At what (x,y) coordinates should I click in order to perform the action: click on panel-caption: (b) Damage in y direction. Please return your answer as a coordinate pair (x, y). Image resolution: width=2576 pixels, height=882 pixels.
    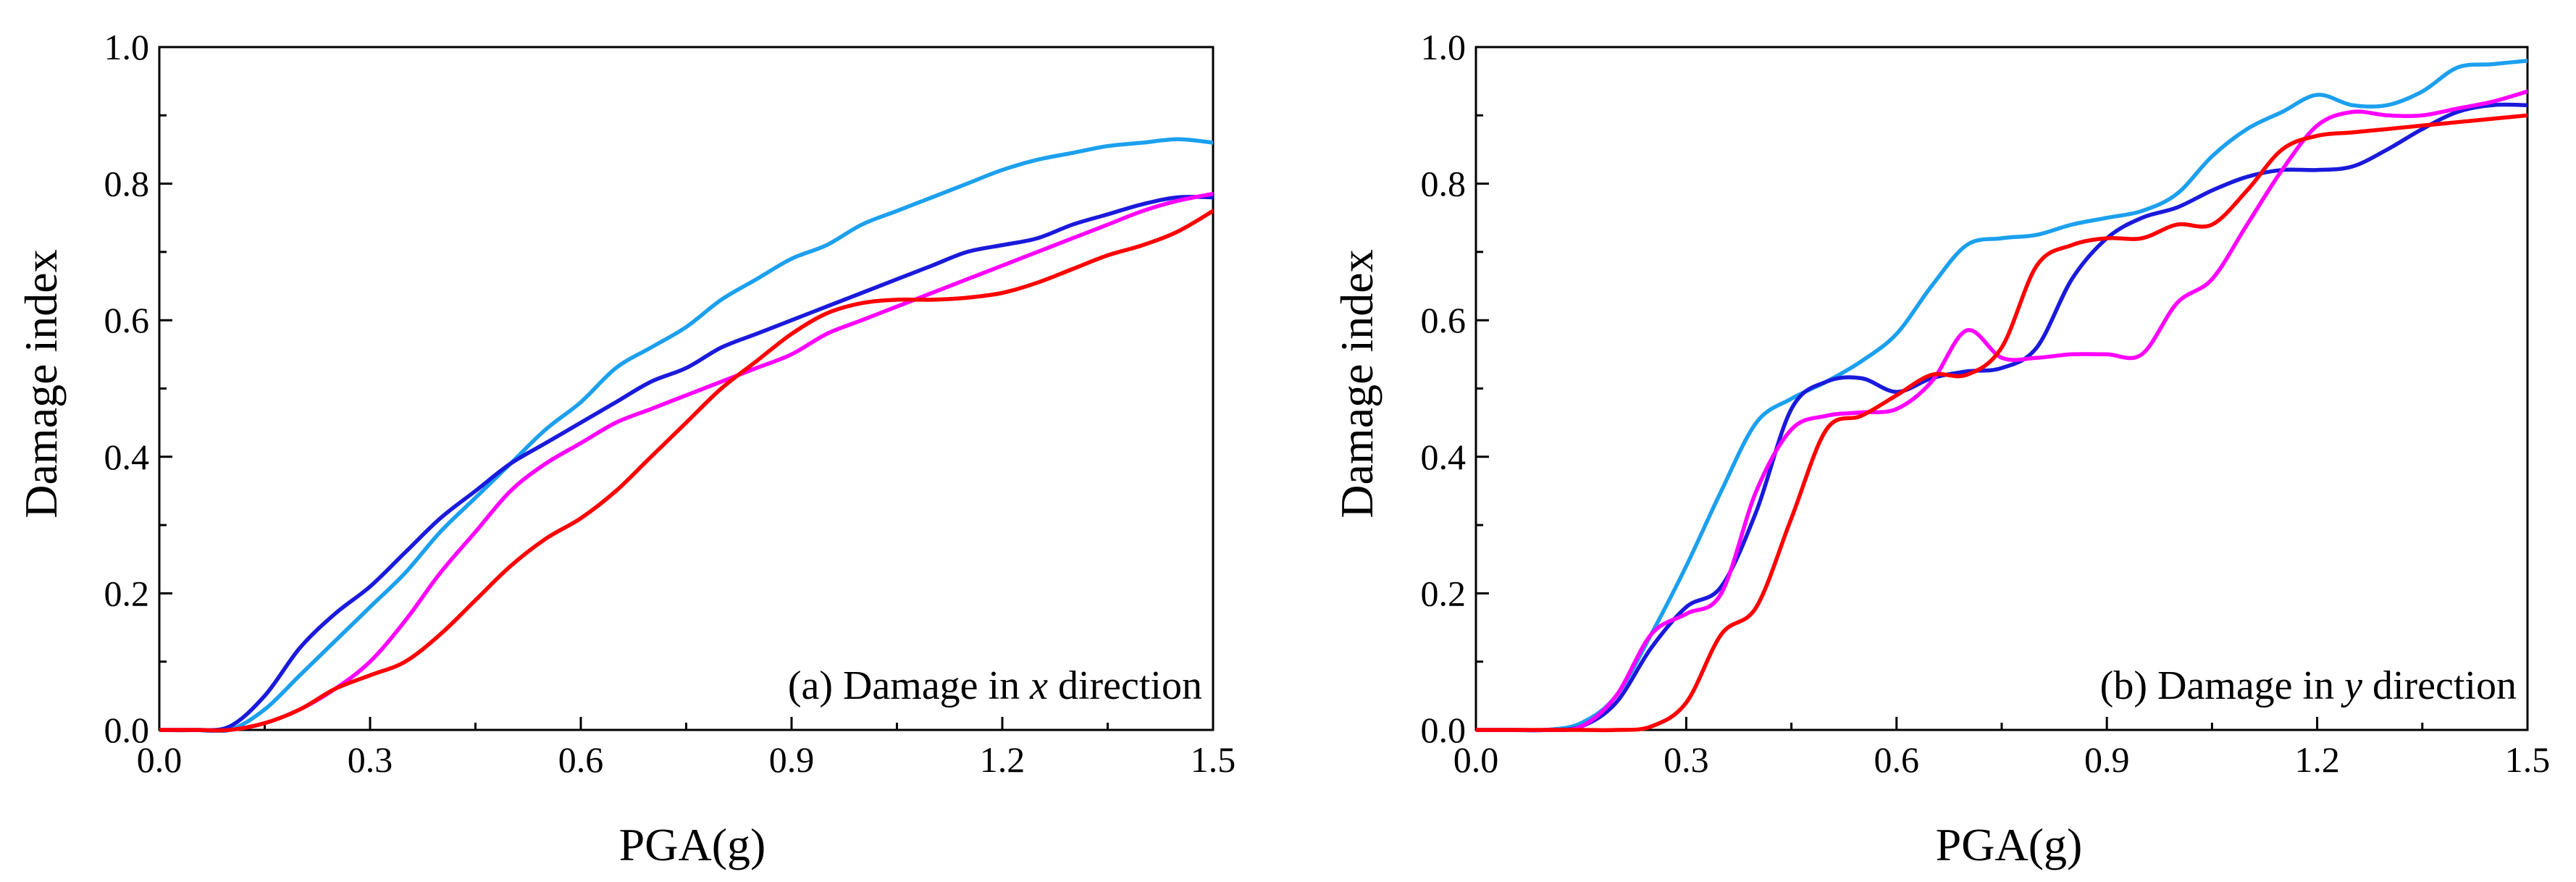
    Looking at the image, I should click on (2308, 685).